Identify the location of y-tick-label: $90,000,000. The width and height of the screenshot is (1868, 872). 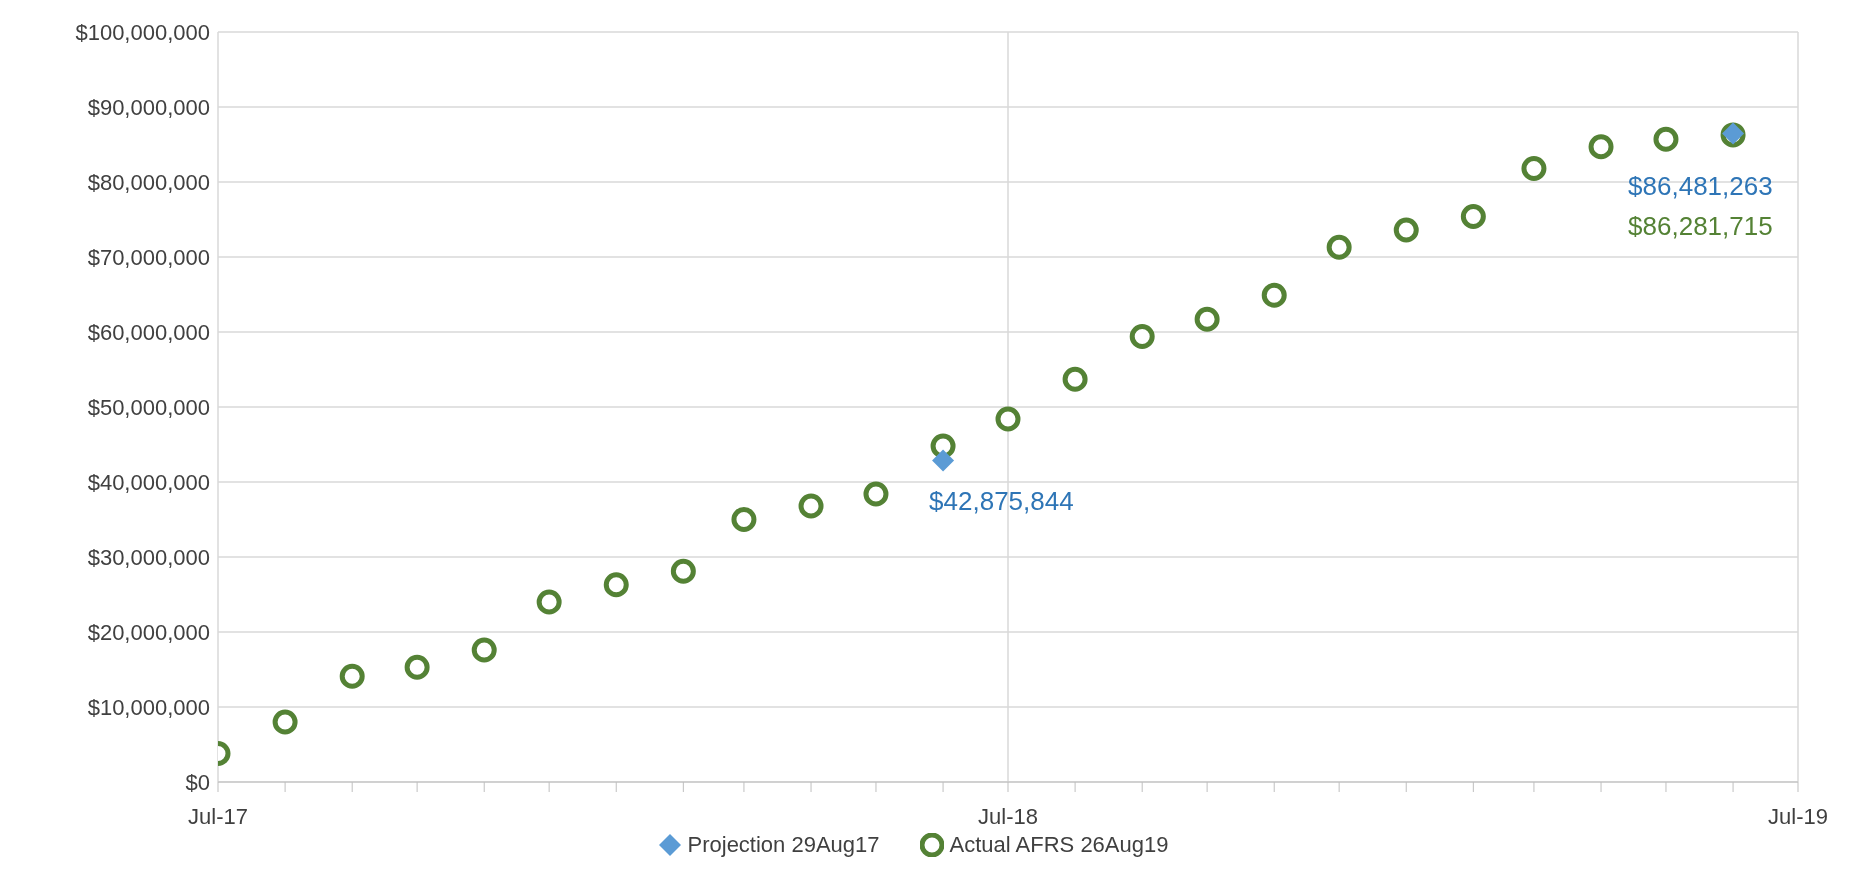
(148, 107).